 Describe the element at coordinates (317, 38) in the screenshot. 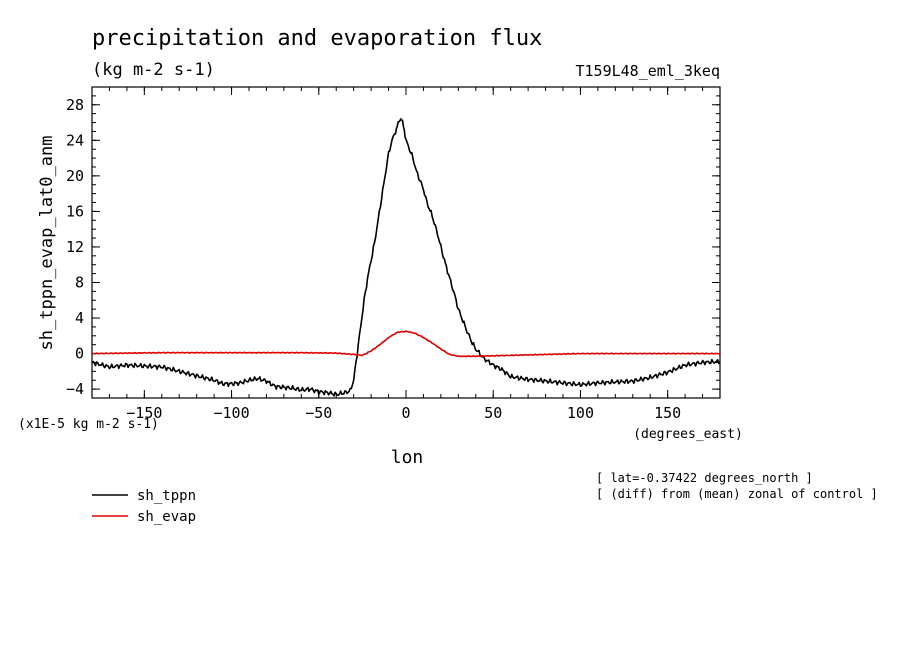

I see `chart-title: precipitation and evaporation flux` at that location.